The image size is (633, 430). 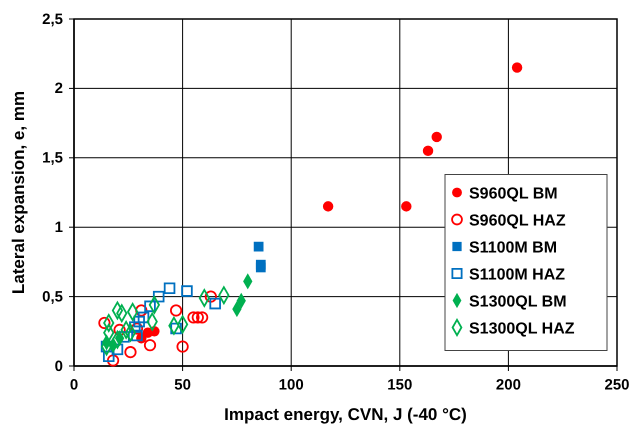 What do you see at coordinates (18, 192) in the screenshot?
I see `y-axis-title: Lateral expansion, e, mm` at bounding box center [18, 192].